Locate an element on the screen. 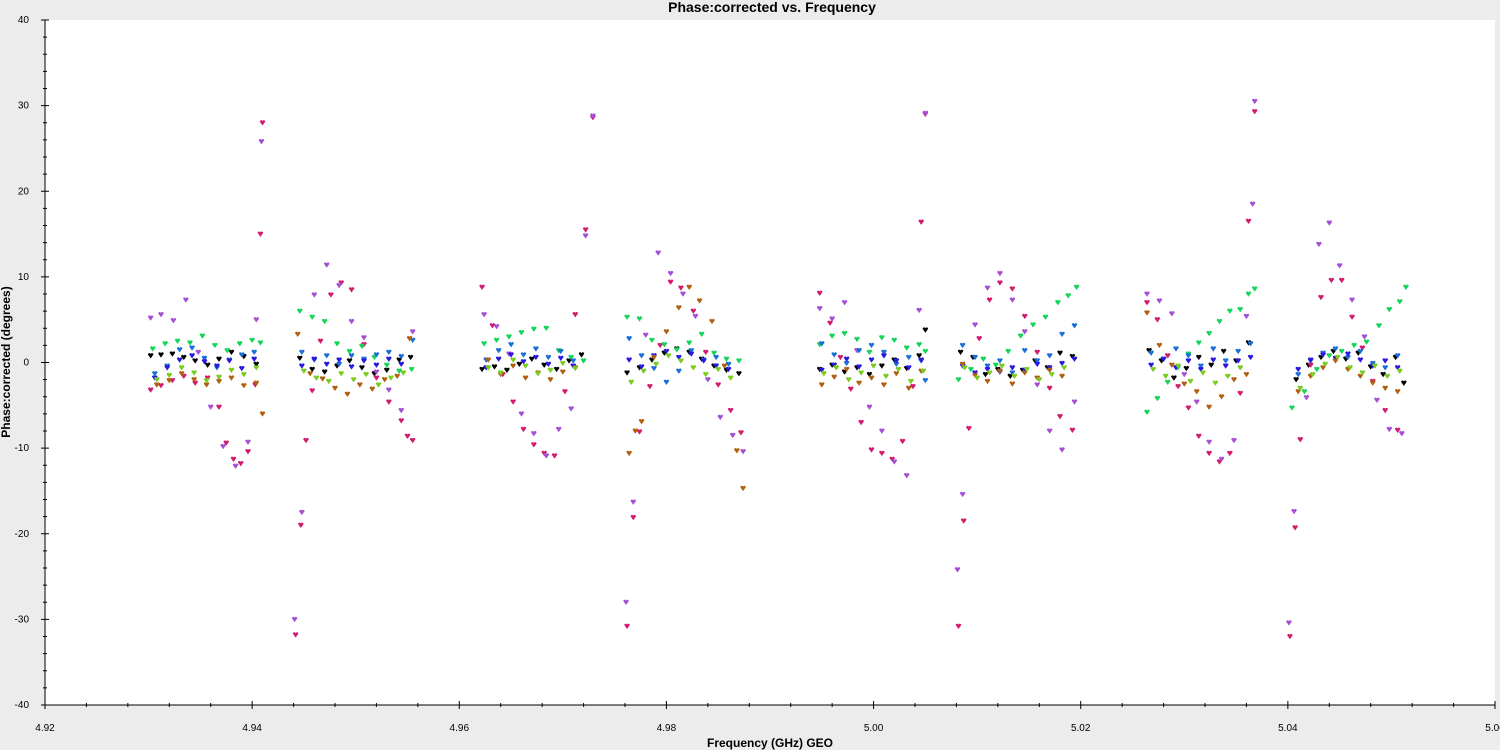  x-tick-label: 4.98 is located at coordinates (667, 728).